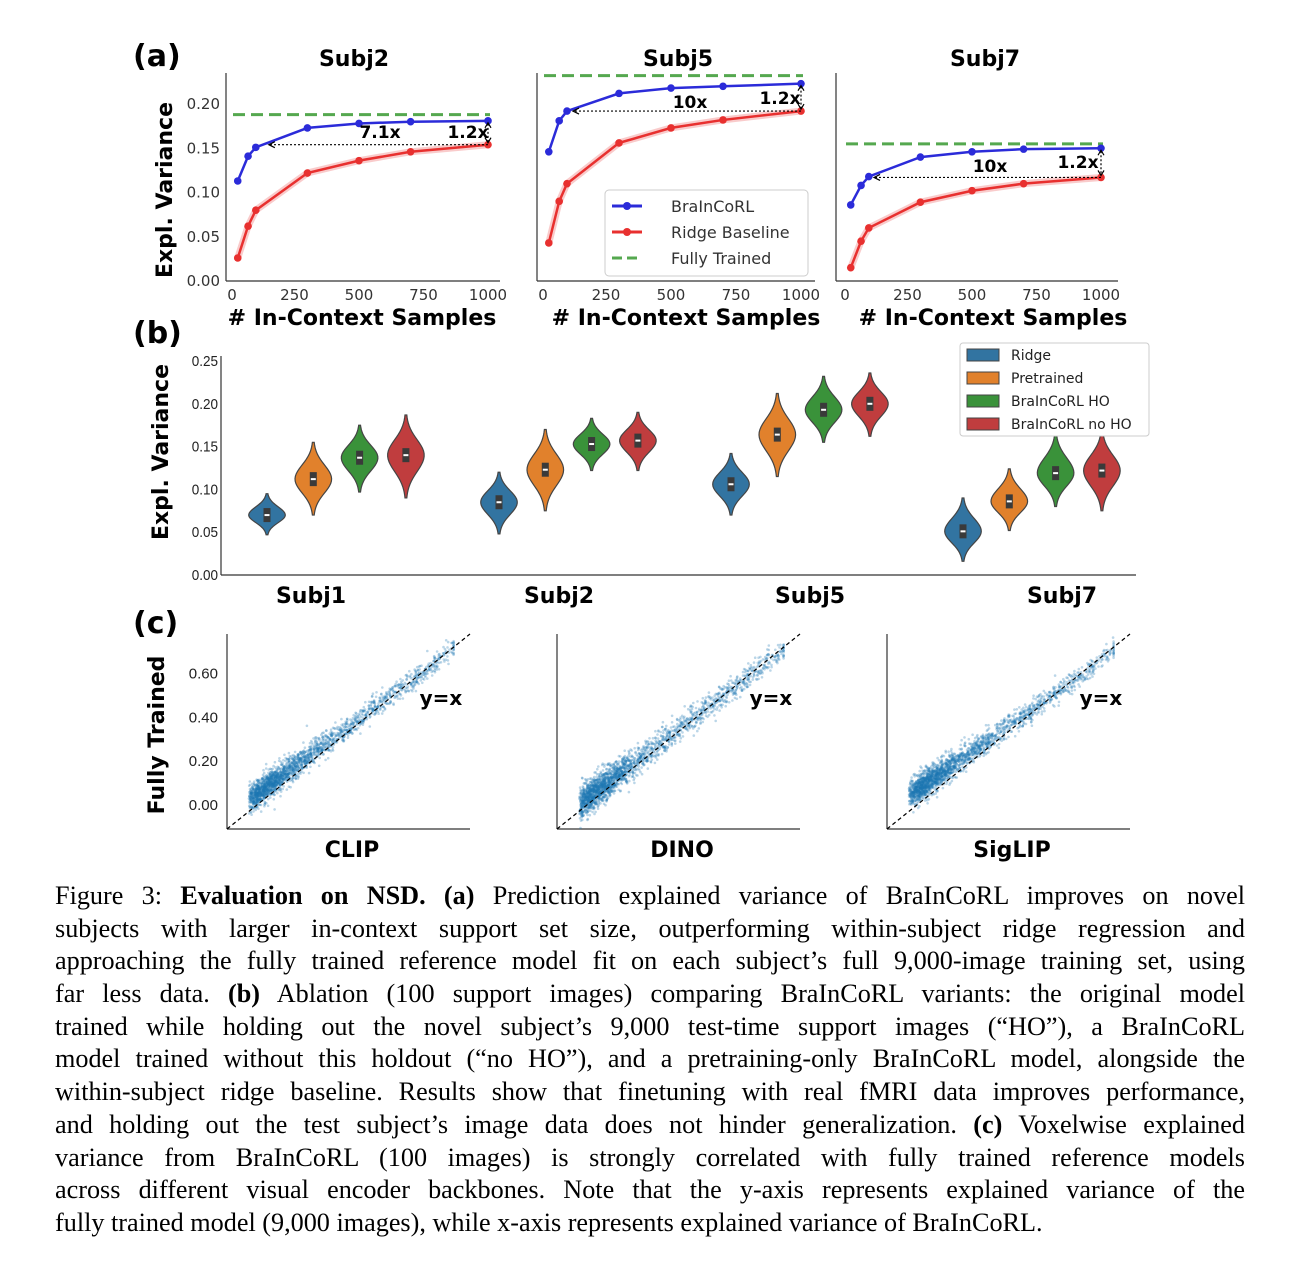 Image resolution: width=1299 pixels, height=1271 pixels. What do you see at coordinates (359, 123) in the screenshot?
I see `braincorl-point` at bounding box center [359, 123].